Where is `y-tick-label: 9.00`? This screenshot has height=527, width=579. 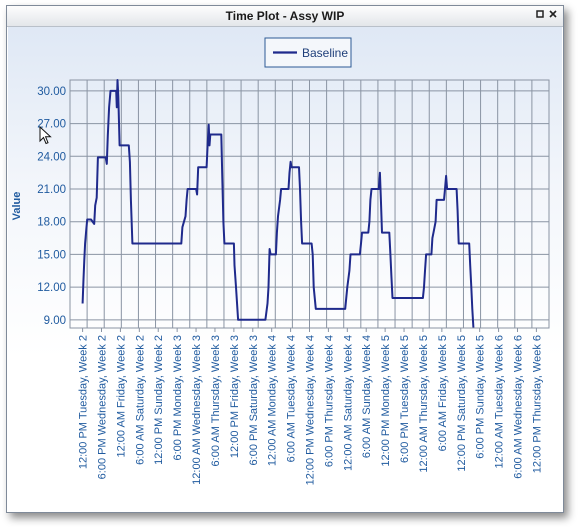
y-tick-label: 9.00 is located at coordinates (55, 321).